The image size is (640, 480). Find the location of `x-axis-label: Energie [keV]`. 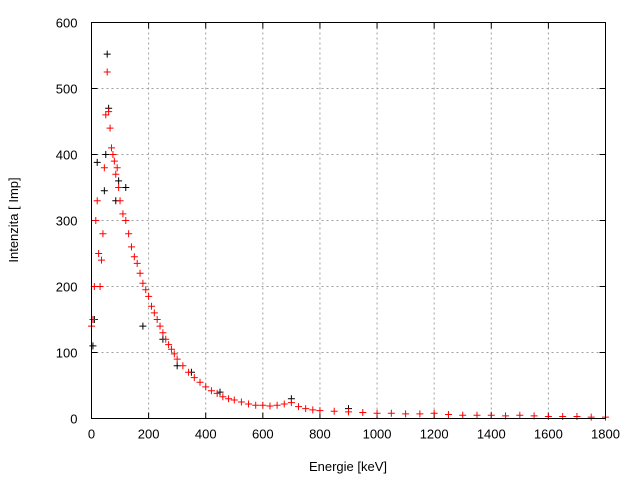

x-axis-label: Energie [keV] is located at coordinates (348, 466).